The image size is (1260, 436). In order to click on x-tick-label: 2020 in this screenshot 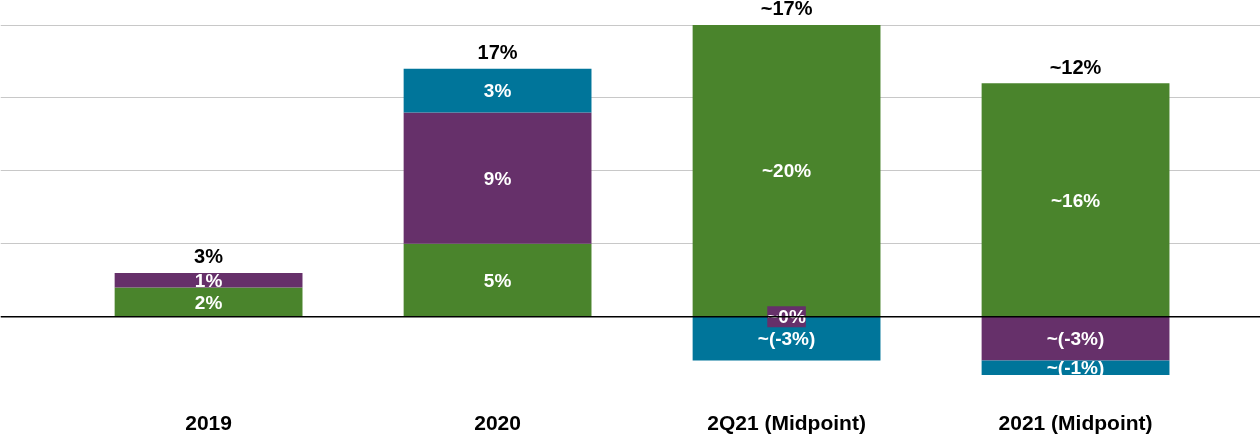, I will do `click(497, 422)`.